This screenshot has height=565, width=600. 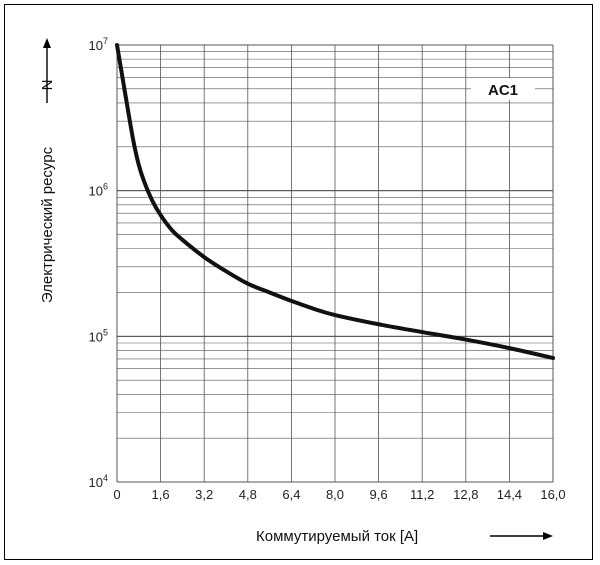 What do you see at coordinates (509, 494) in the screenshot?
I see `x-tick-label: 14,4` at bounding box center [509, 494].